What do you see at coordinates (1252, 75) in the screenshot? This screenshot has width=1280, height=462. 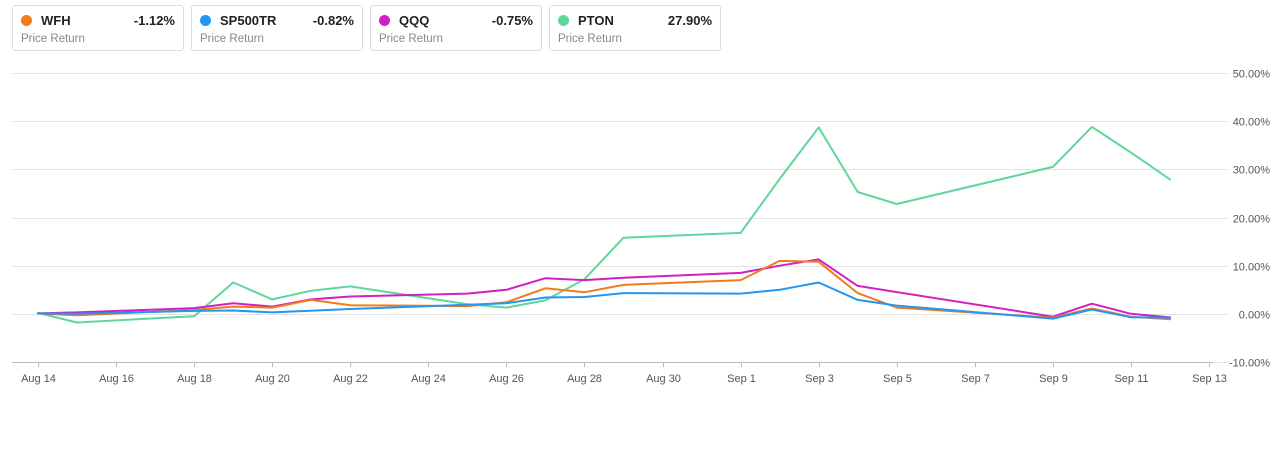 I see `y-tick-label: 50.00%` at bounding box center [1252, 75].